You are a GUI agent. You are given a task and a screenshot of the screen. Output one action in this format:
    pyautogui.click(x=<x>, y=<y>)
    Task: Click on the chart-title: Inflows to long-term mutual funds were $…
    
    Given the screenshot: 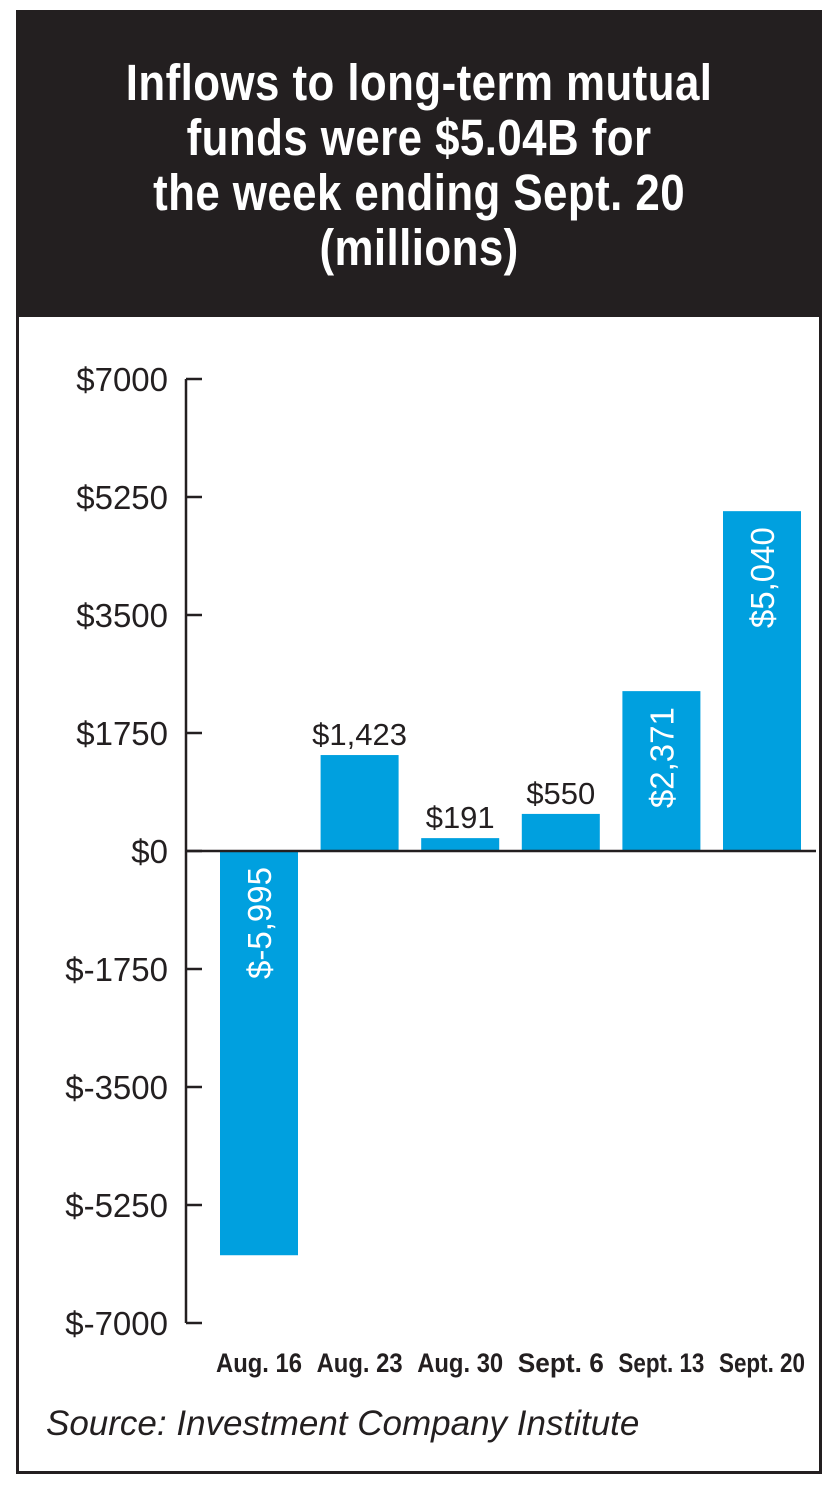 What is the action you would take?
    pyautogui.click(x=419, y=165)
    